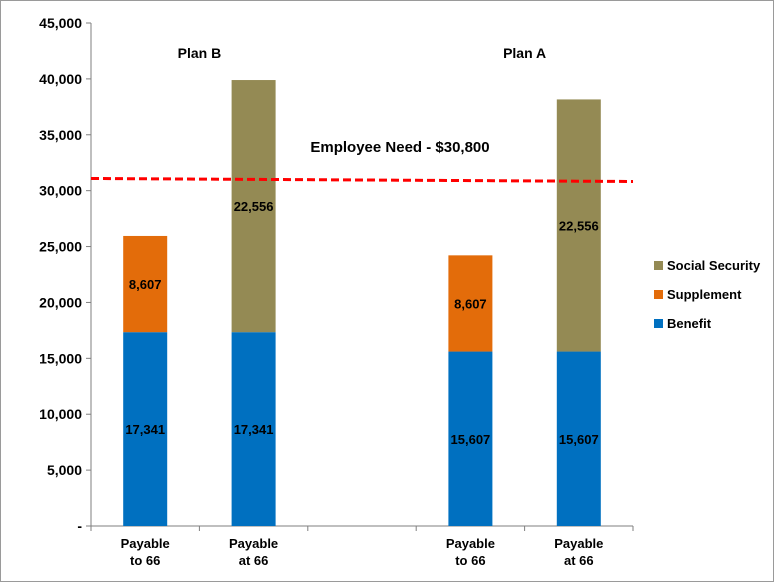  I want to click on y-tick-label: 40,000, so click(60, 79).